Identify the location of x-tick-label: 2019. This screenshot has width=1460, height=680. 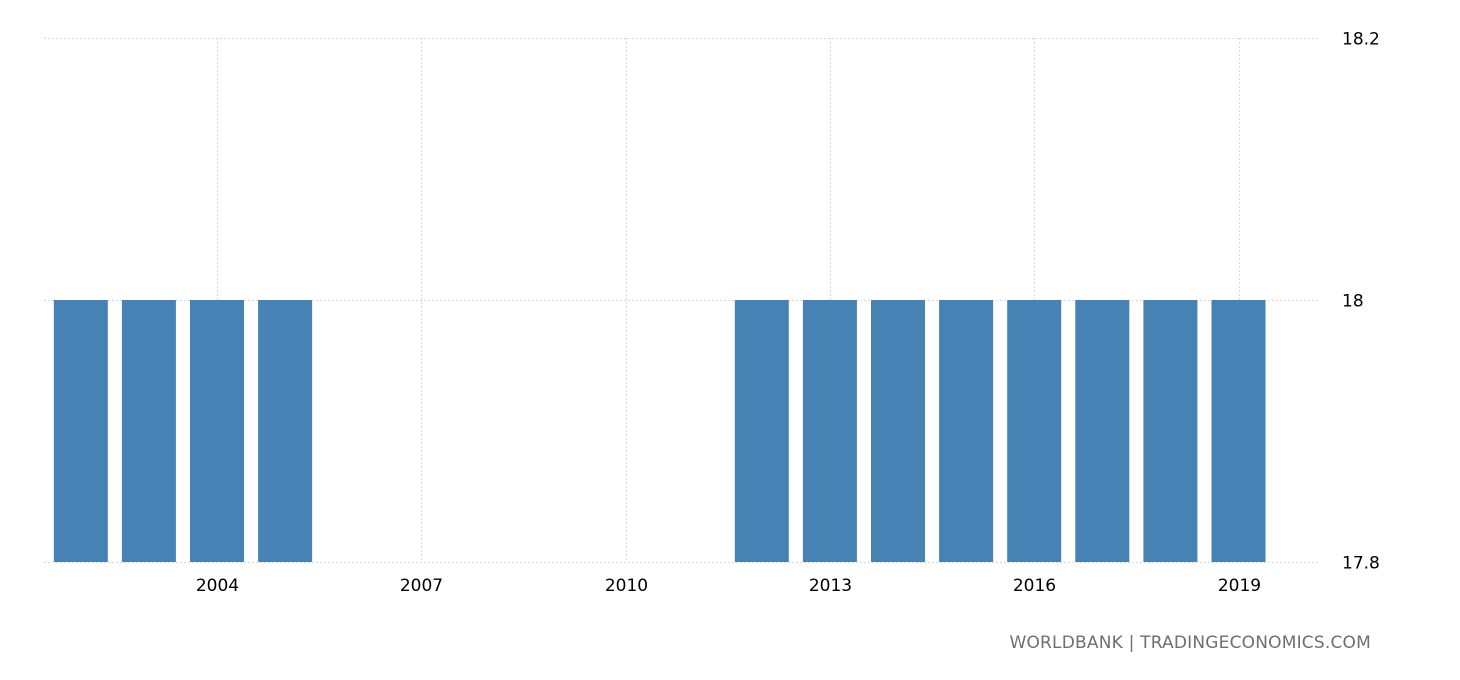
(1239, 586).